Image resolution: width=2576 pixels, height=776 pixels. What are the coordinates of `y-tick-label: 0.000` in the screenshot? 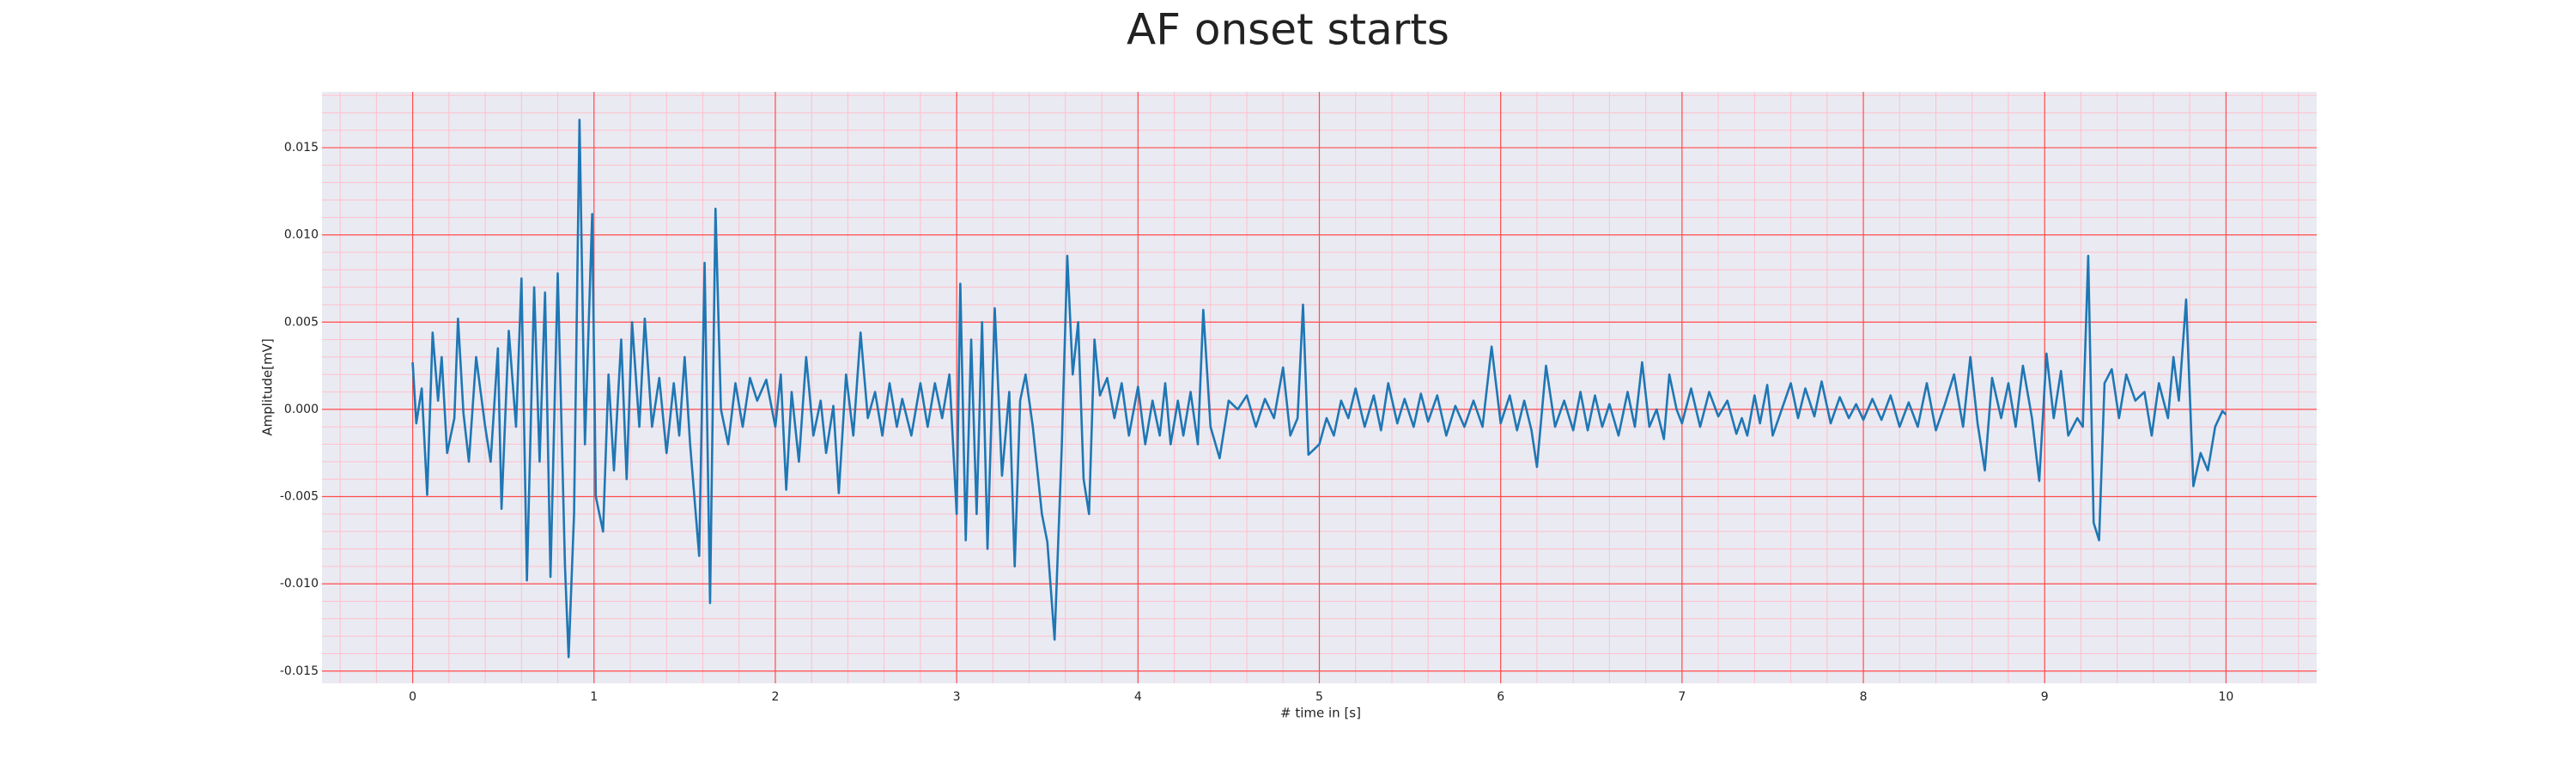 It's located at (301, 409).